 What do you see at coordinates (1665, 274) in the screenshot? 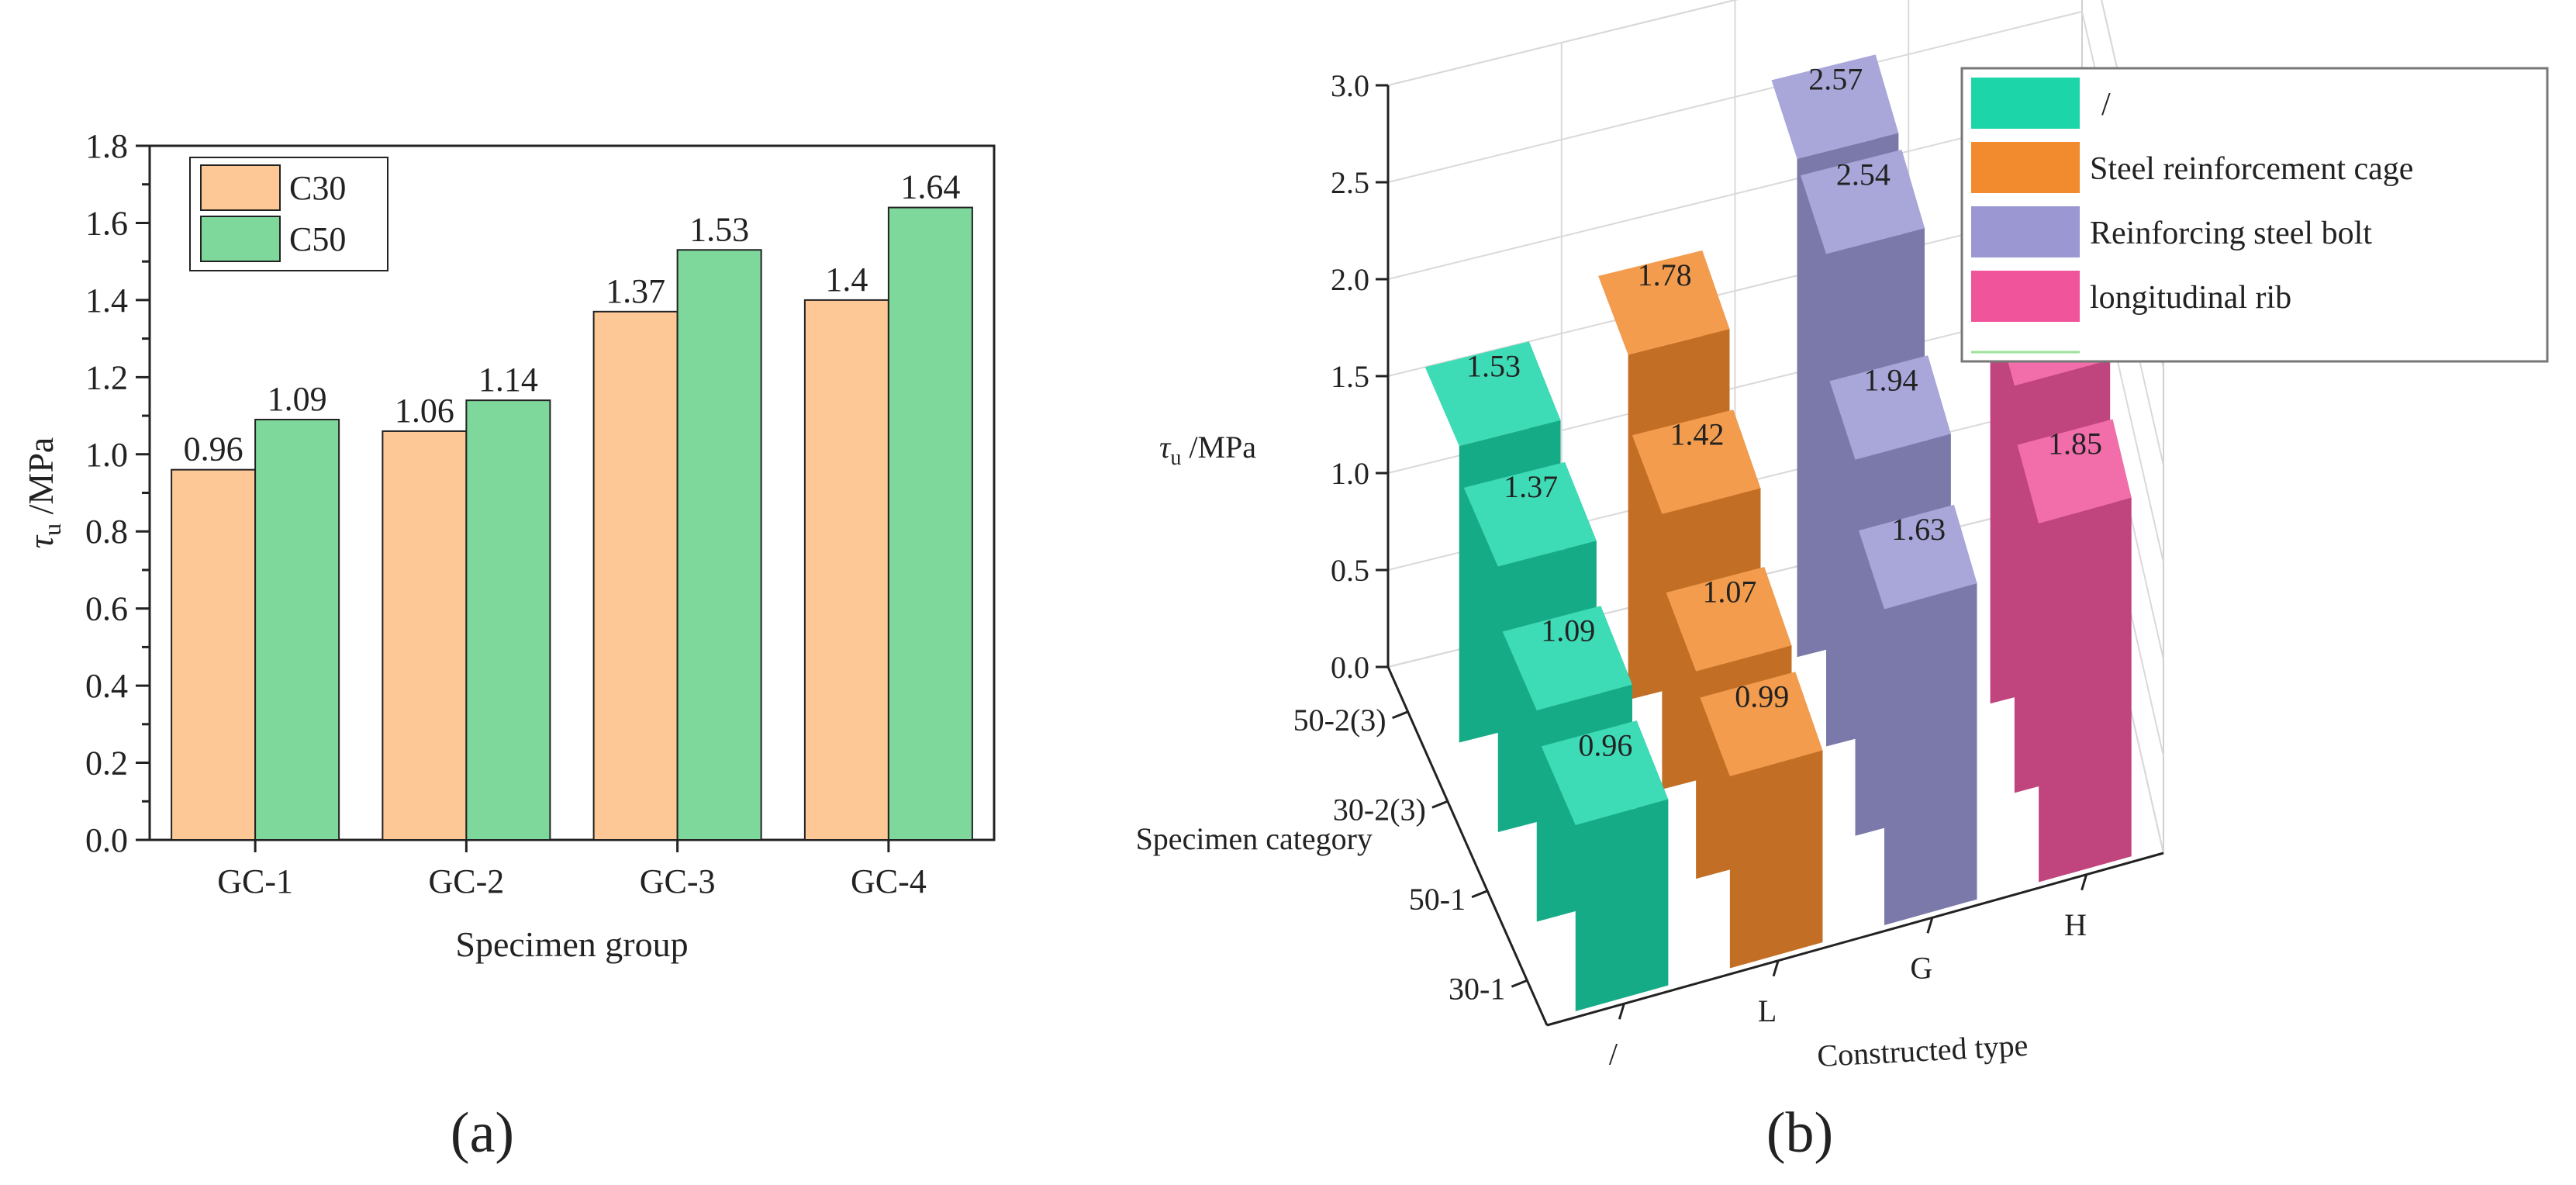
I see `data-label: 1.78` at bounding box center [1665, 274].